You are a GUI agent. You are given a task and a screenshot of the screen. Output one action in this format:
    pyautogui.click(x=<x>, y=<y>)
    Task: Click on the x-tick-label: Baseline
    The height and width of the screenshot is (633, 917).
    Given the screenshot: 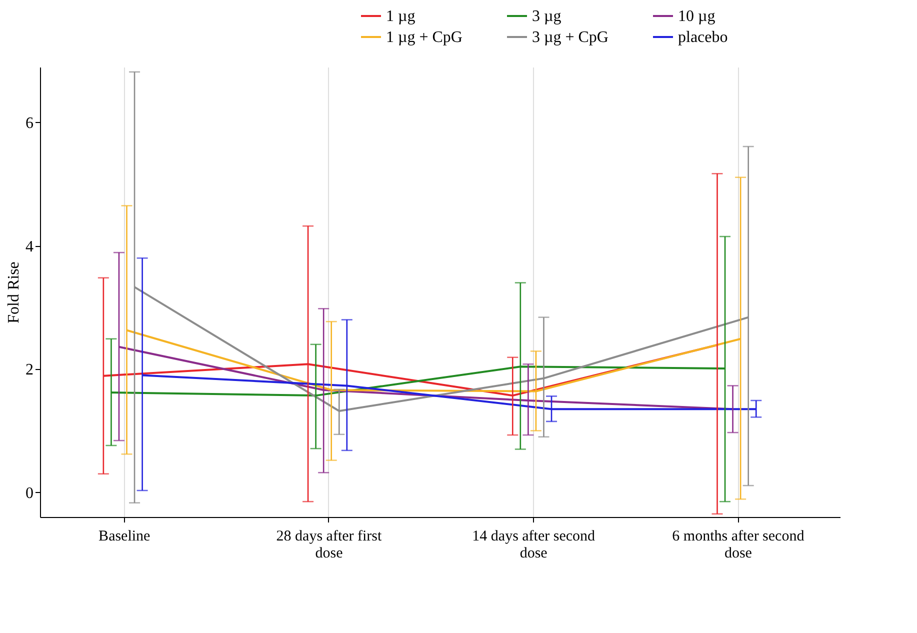 What is the action you would take?
    pyautogui.click(x=124, y=536)
    